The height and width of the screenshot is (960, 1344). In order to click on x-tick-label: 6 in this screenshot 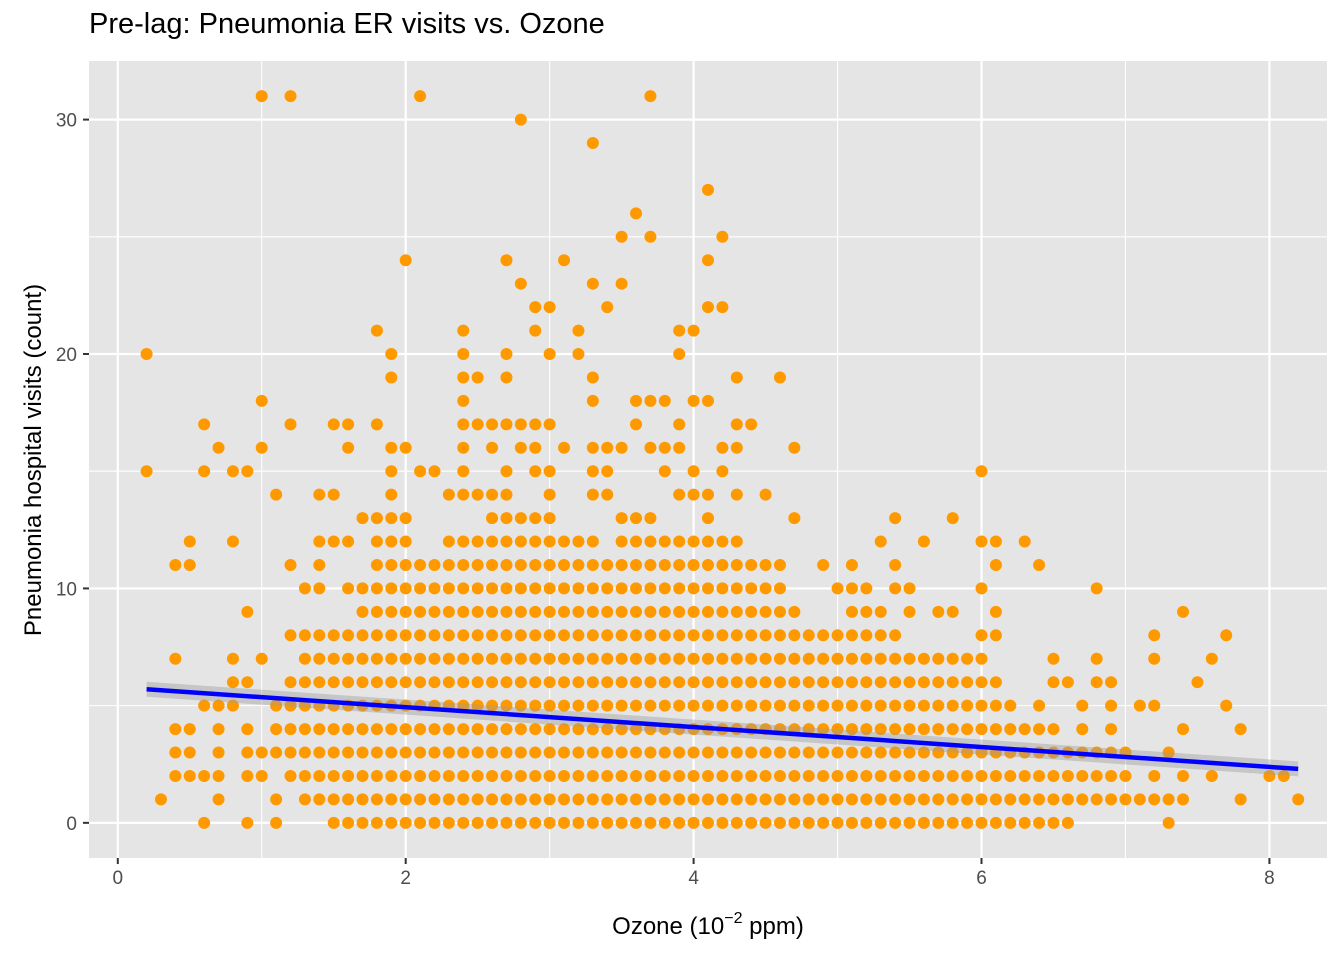, I will do `click(981, 878)`.